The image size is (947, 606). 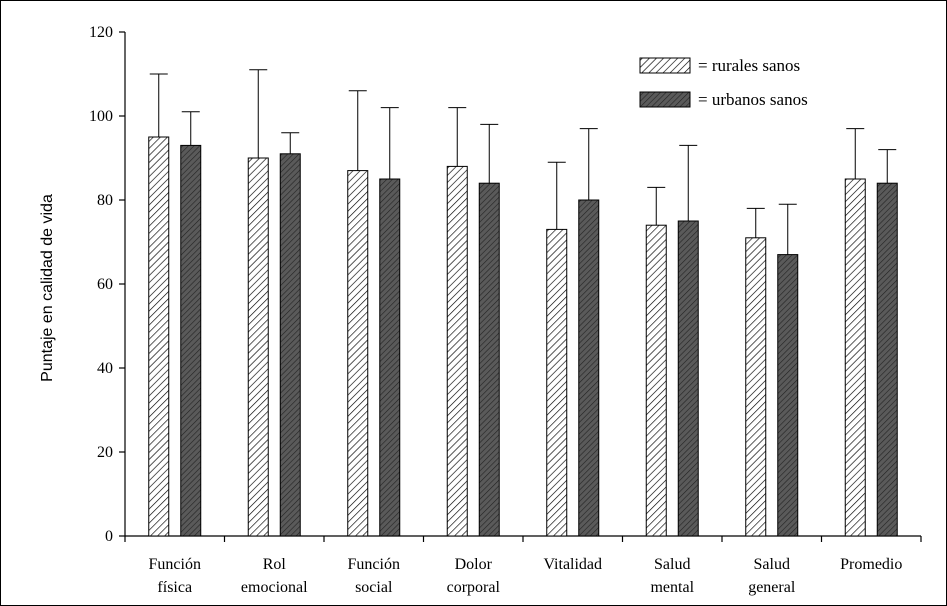 I want to click on y-tick-label: 0, so click(x=109, y=536).